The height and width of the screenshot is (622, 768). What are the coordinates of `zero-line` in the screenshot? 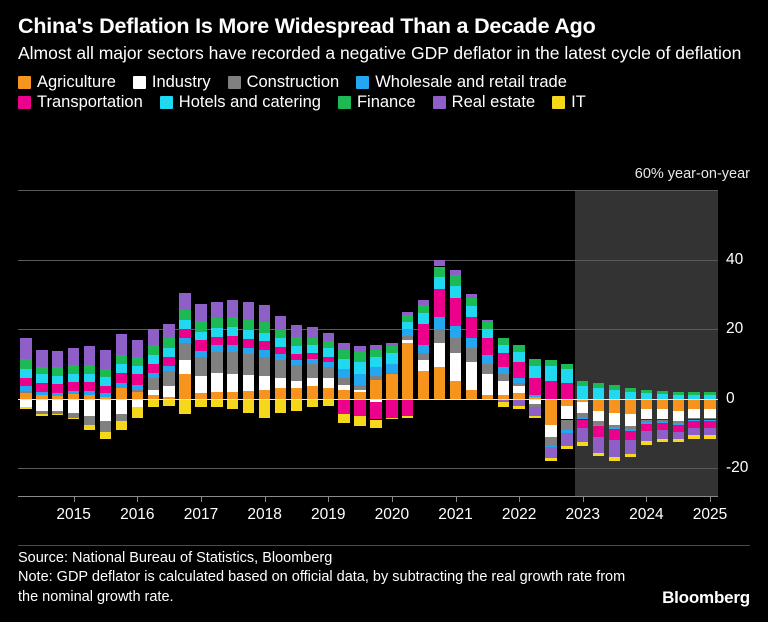 It's located at (368, 399).